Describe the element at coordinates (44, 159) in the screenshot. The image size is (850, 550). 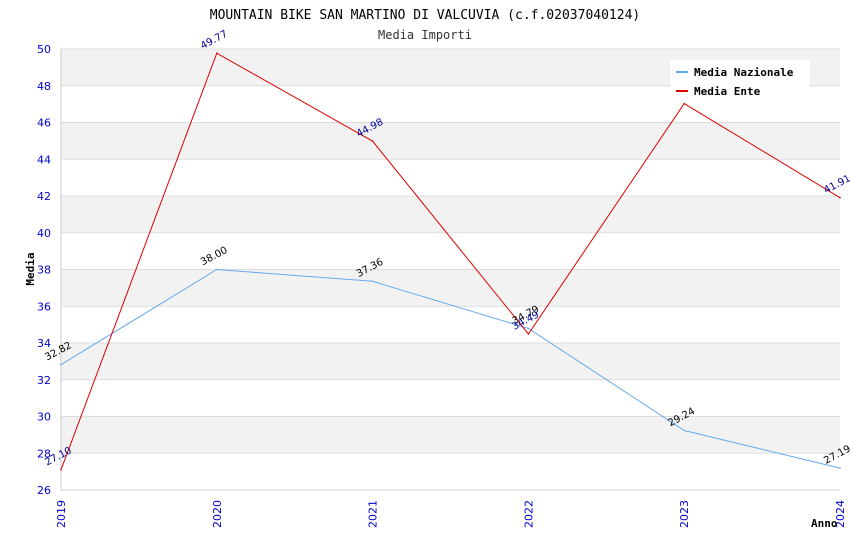
I see `y-tick-label: 44` at that location.